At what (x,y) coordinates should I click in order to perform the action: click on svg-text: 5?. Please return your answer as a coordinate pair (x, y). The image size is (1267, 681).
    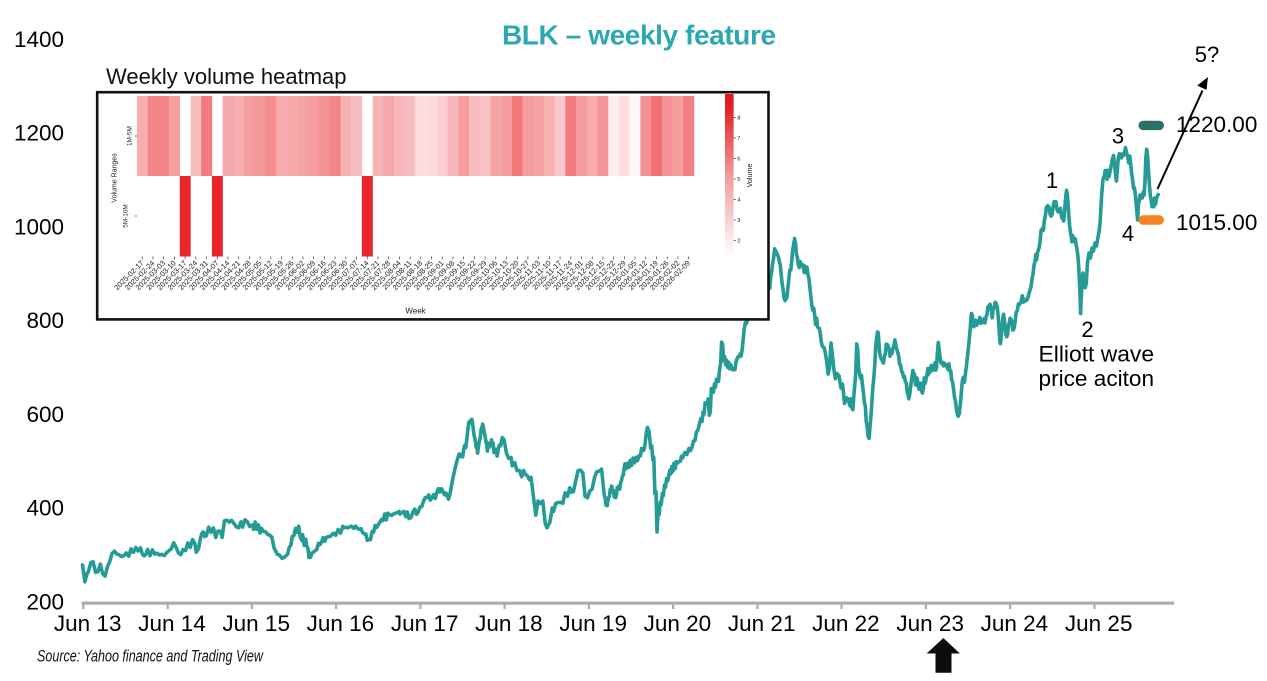
    Looking at the image, I should click on (1207, 54).